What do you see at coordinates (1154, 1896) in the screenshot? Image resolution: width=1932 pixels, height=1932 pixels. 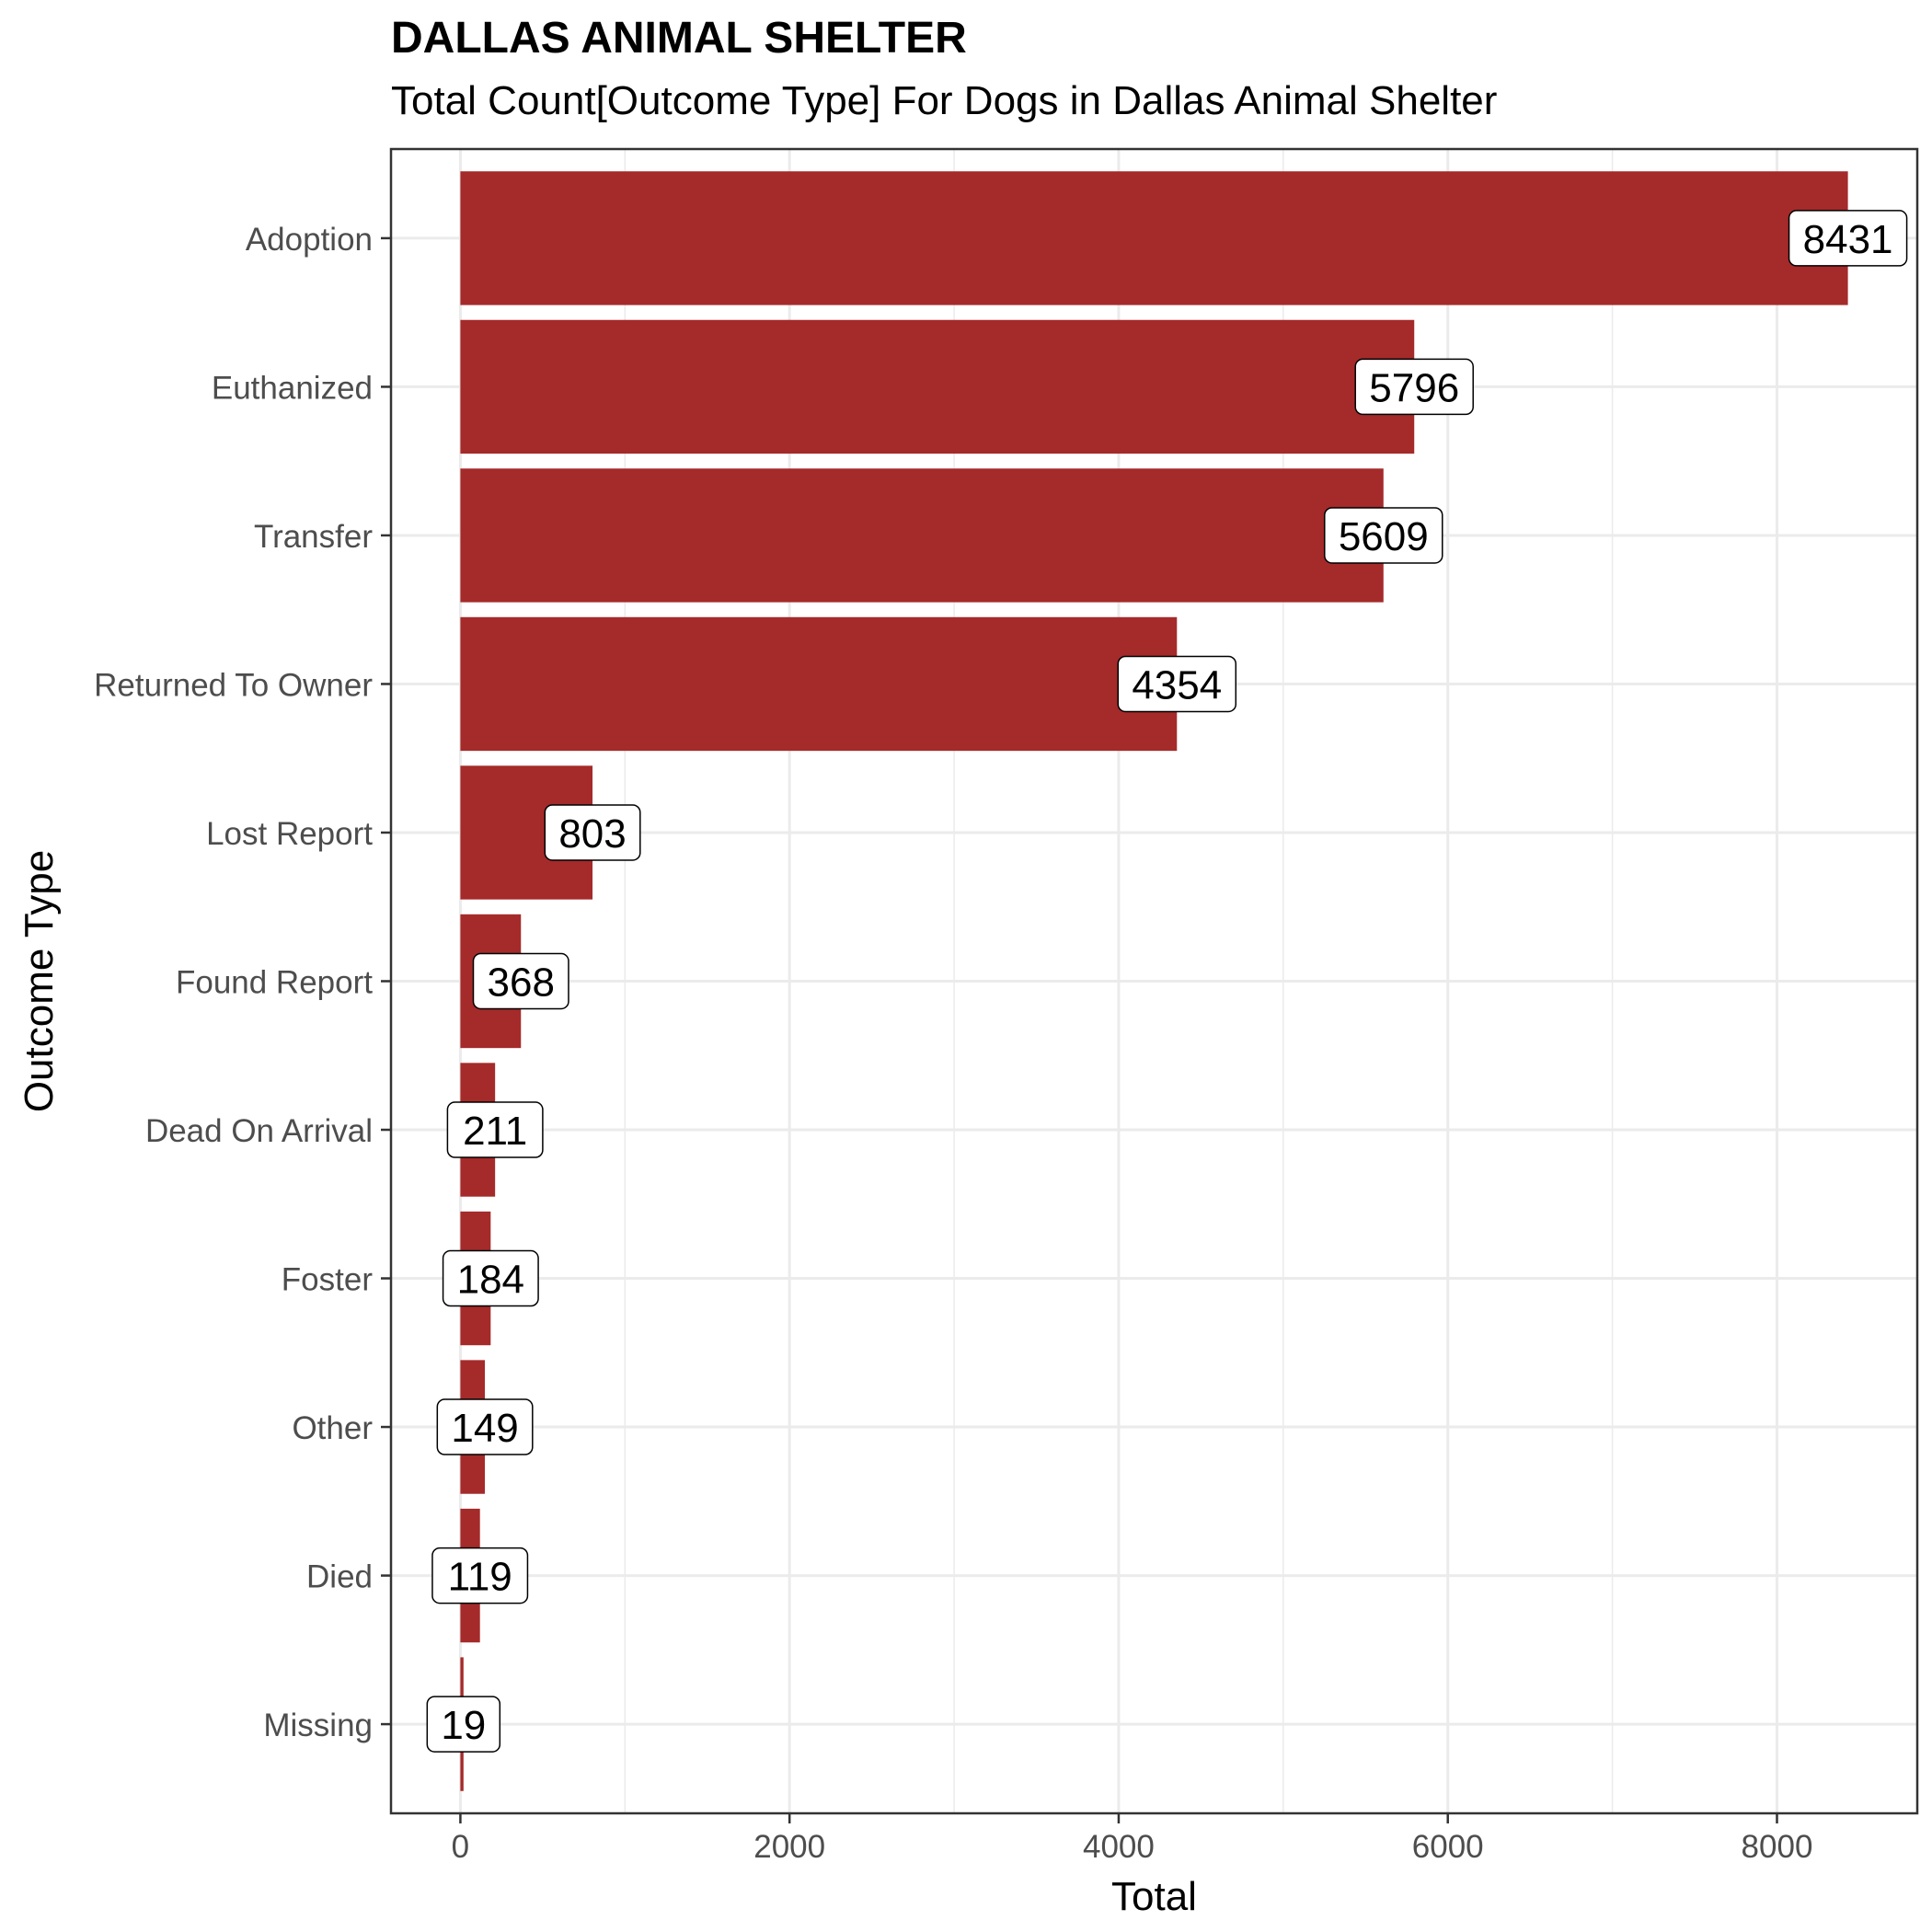 I see `x-axis-label: Total` at bounding box center [1154, 1896].